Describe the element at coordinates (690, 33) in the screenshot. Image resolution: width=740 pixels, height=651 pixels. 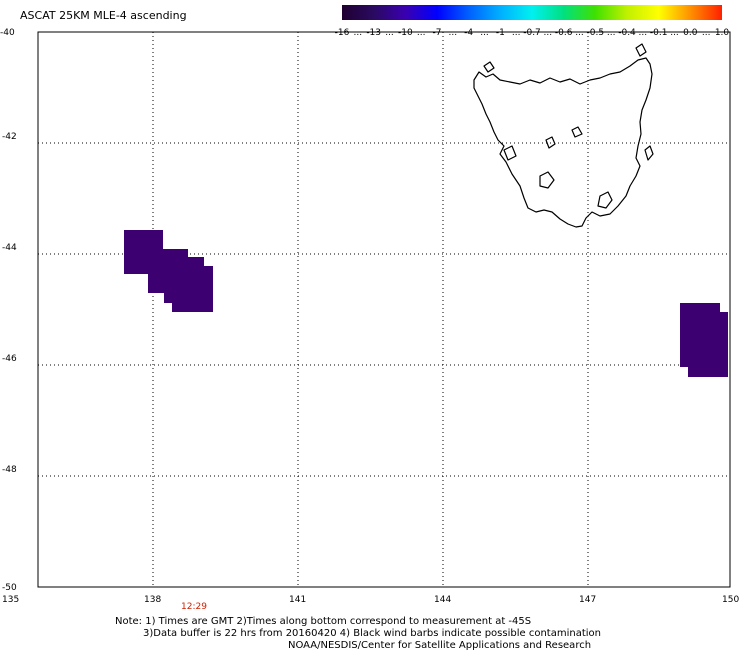
I see `colorbar-label: 0.0` at that location.